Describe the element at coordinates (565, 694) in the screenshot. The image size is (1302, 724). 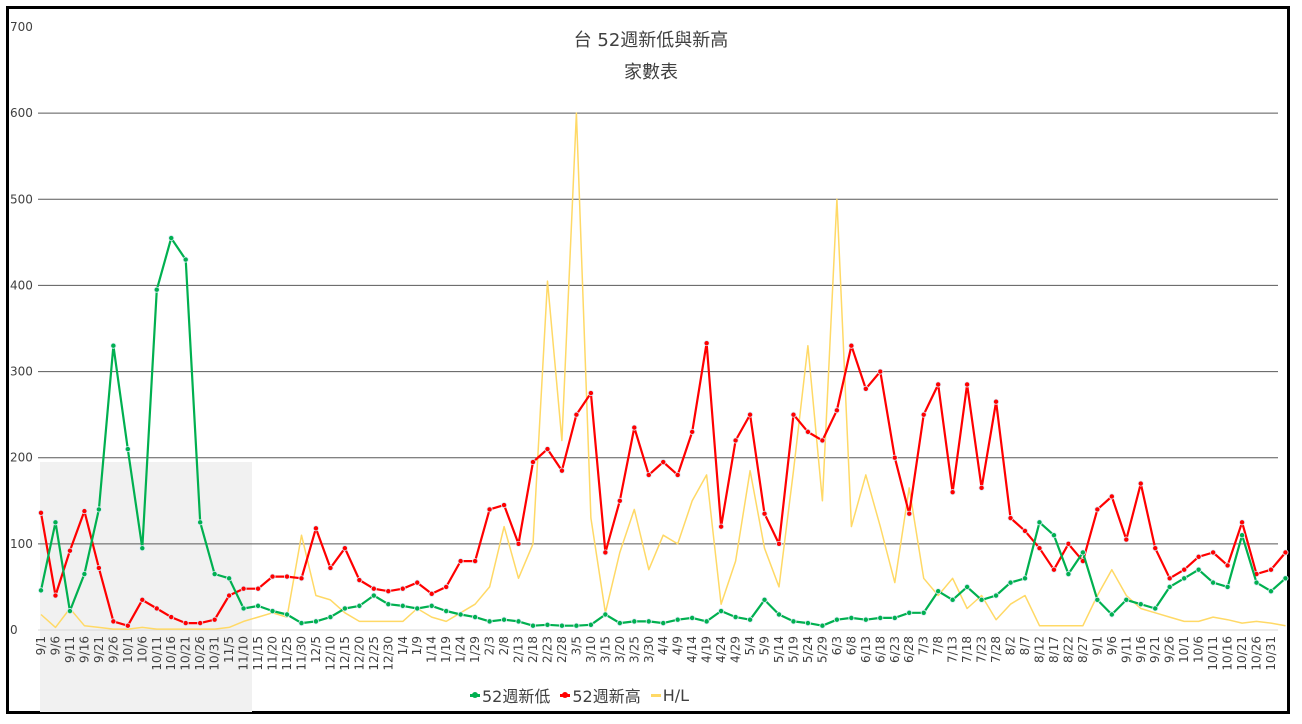
I see `legend-marker-icon` at that location.